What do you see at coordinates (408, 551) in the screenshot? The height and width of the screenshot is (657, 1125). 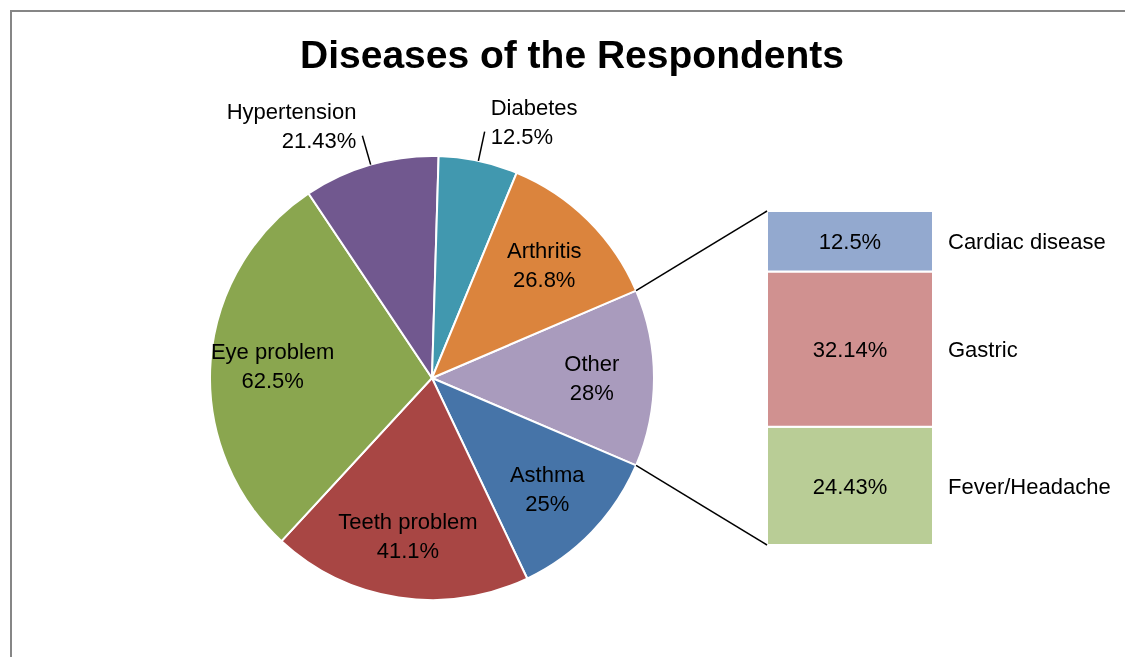 I see `data-label: 41.1%` at bounding box center [408, 551].